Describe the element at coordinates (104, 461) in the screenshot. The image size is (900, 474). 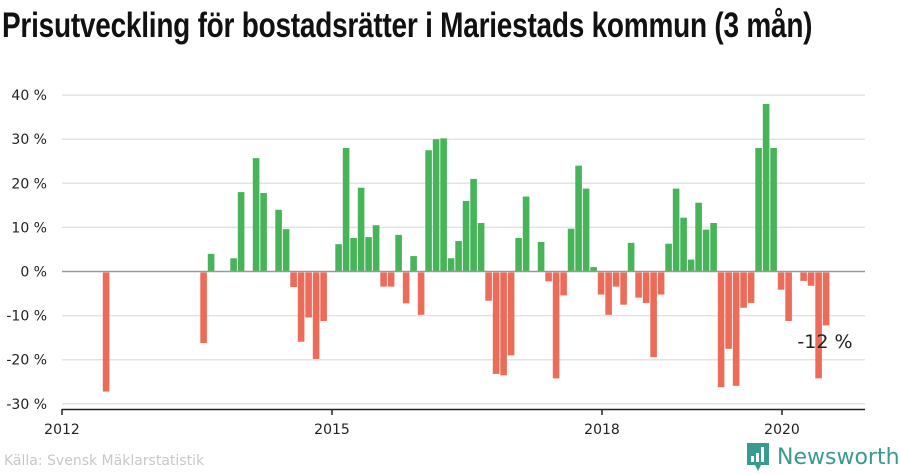
I see `source-label: Källa: Svensk Mäklarstatistik` at that location.